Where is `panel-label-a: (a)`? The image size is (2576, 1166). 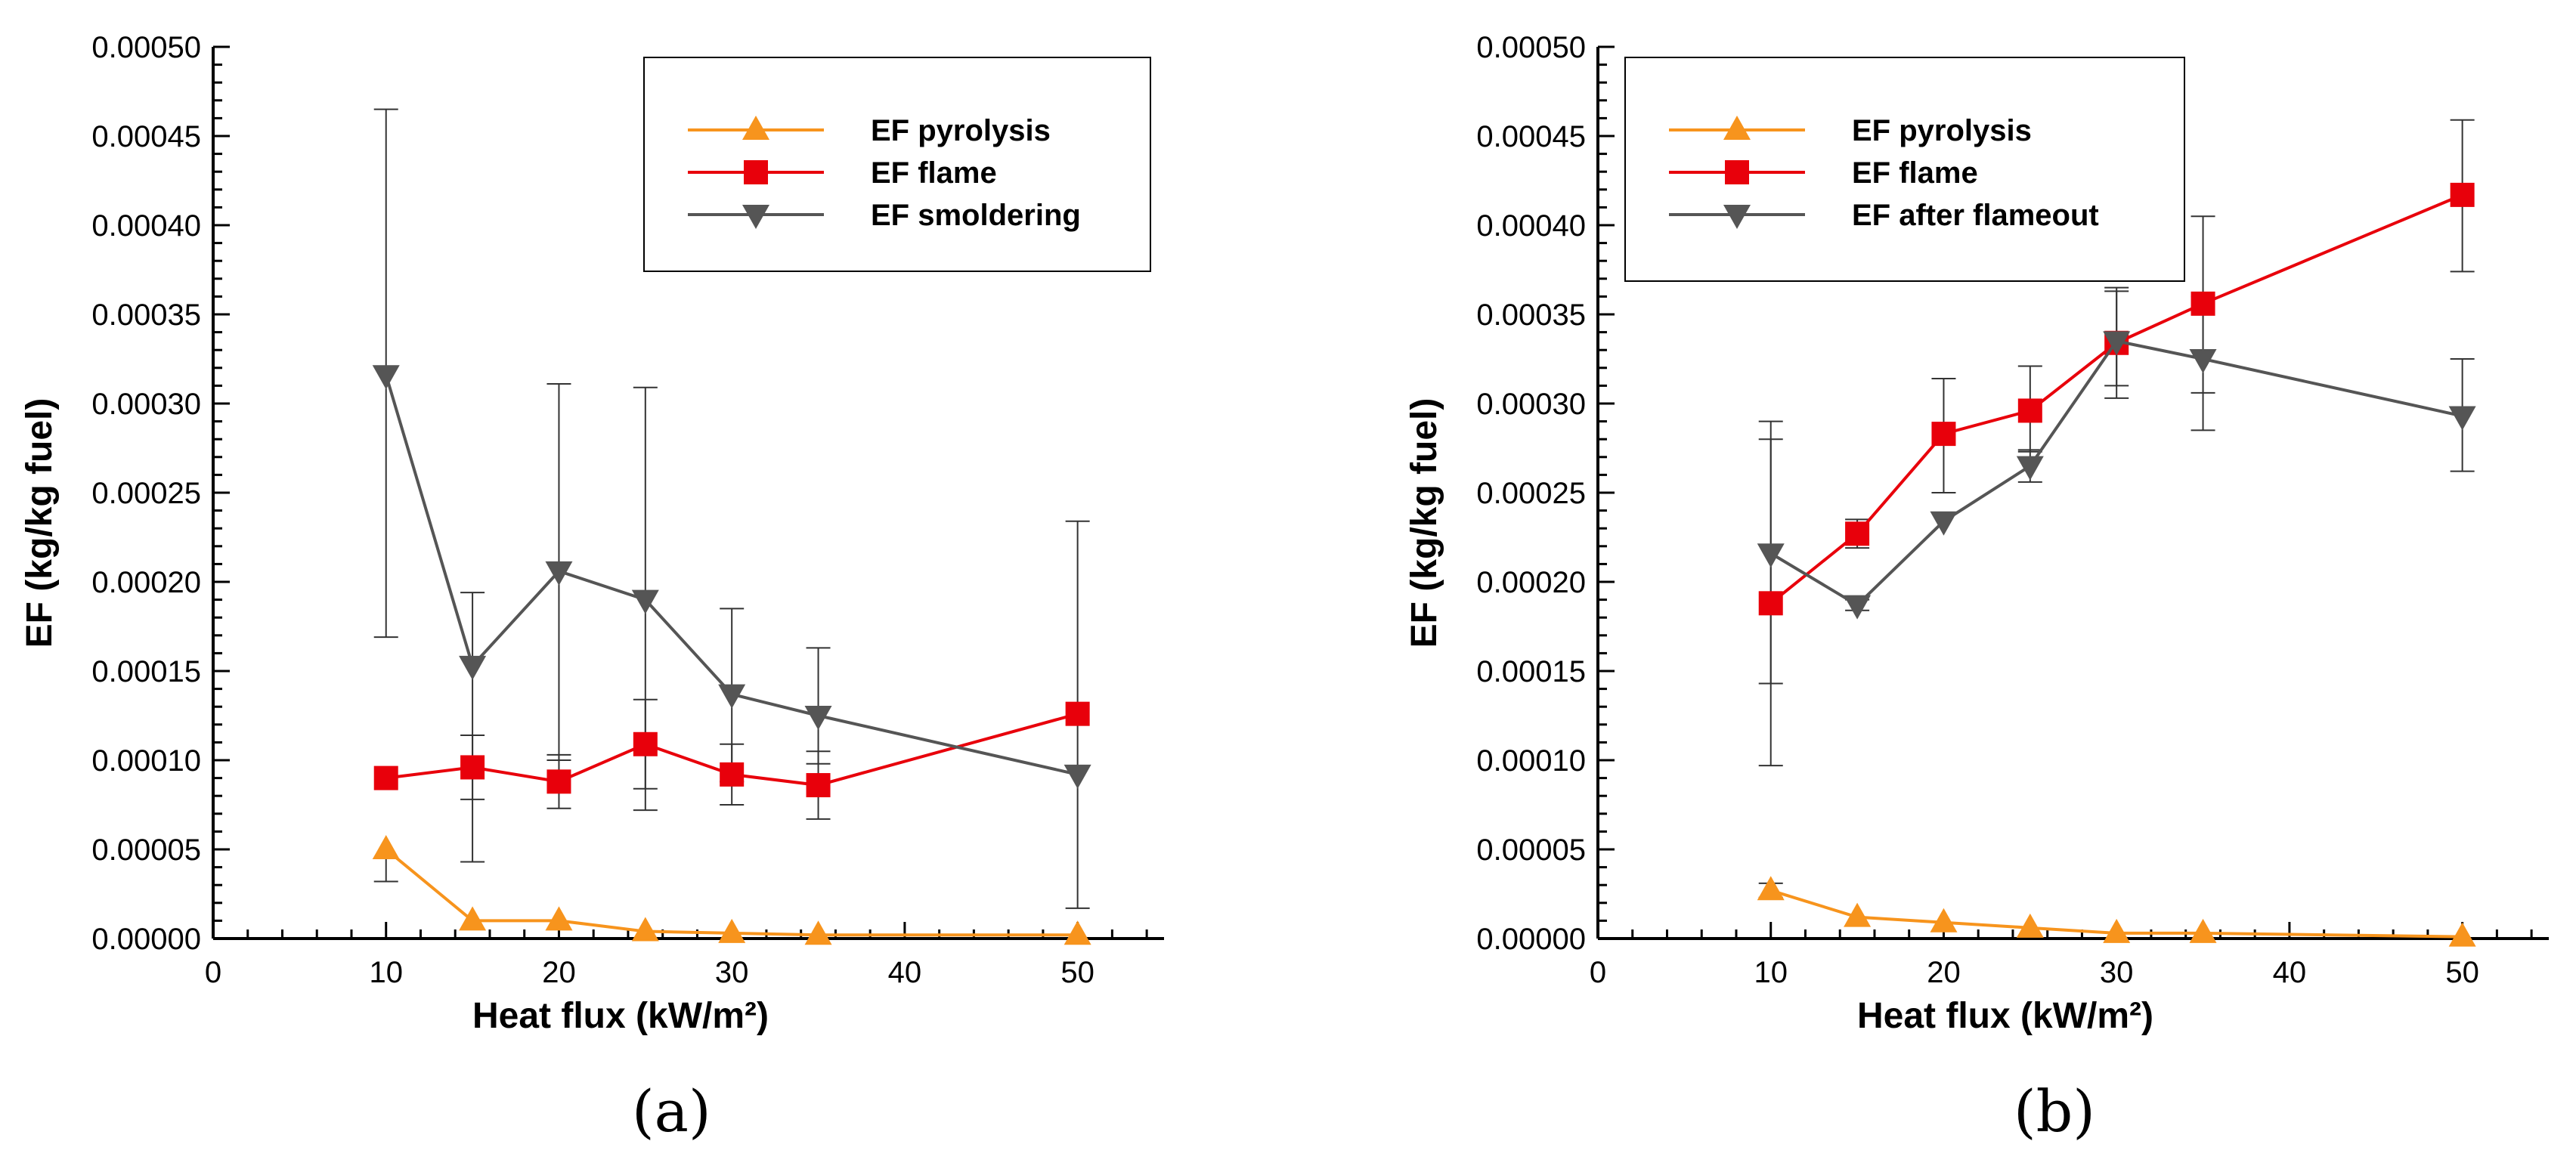
panel-label-a: (a) is located at coordinates (671, 1111).